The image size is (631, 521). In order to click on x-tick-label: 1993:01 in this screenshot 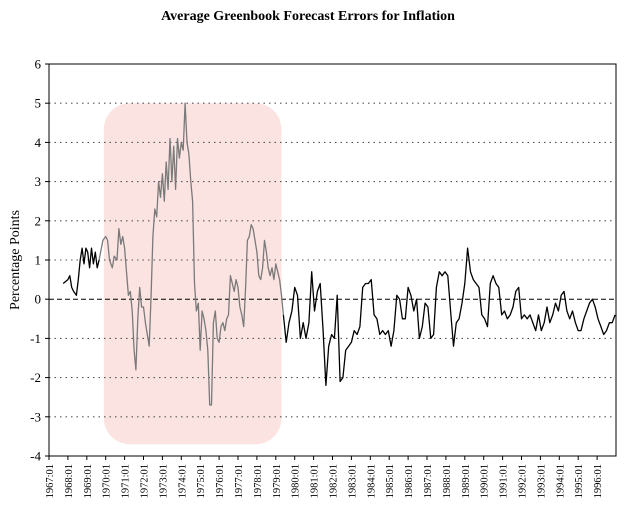, I will do `click(541, 481)`.